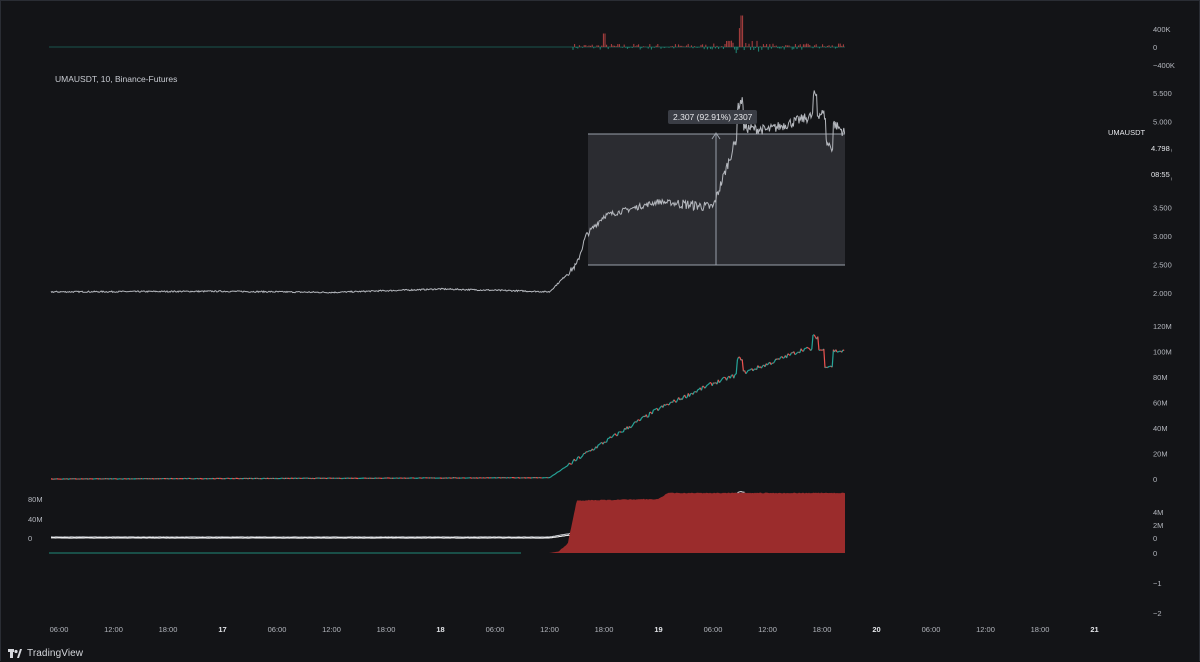  Describe the element at coordinates (1160, 175) in the screenshot. I see `bar-countdown: 08:55` at that location.